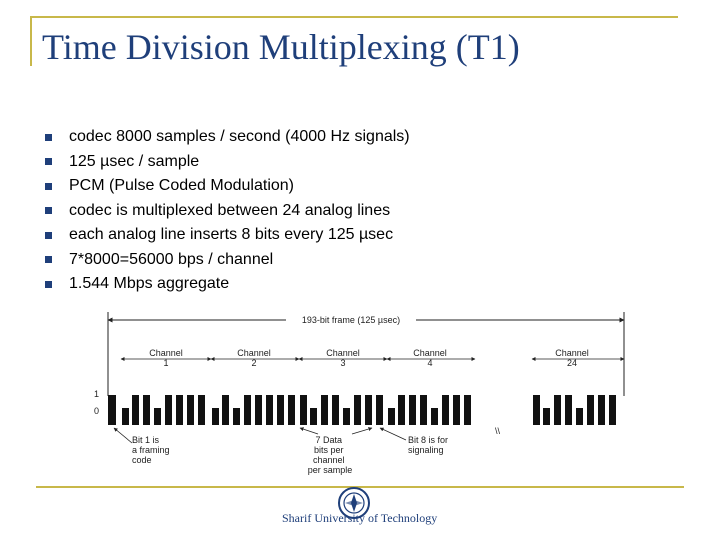  Describe the element at coordinates (123, 435) in the screenshot. I see `framing-bit-pointer` at that location.